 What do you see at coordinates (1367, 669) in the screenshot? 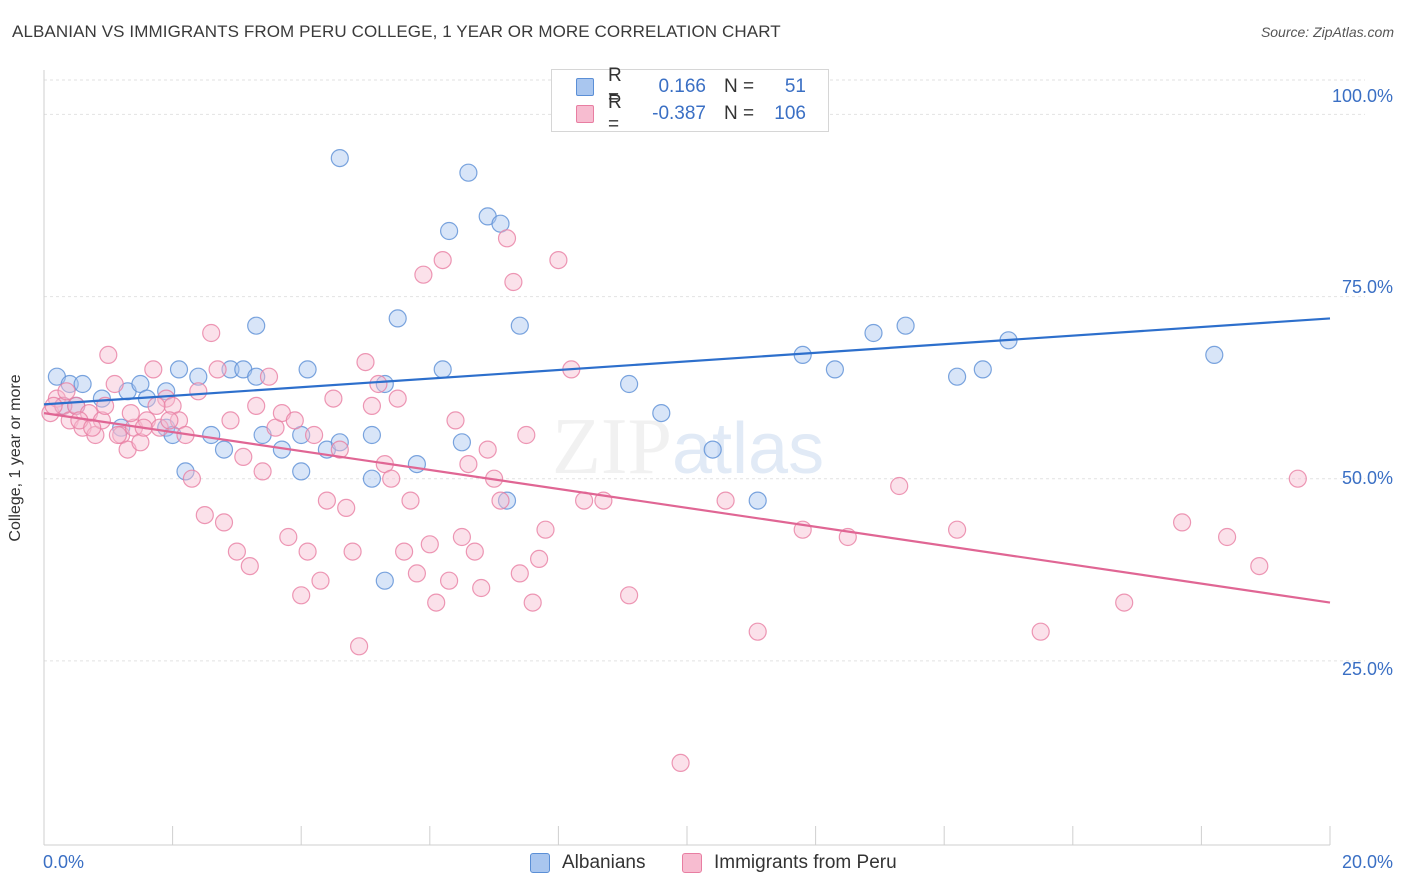
I see `y-tick-label-25: 25.0%` at bounding box center [1367, 669].